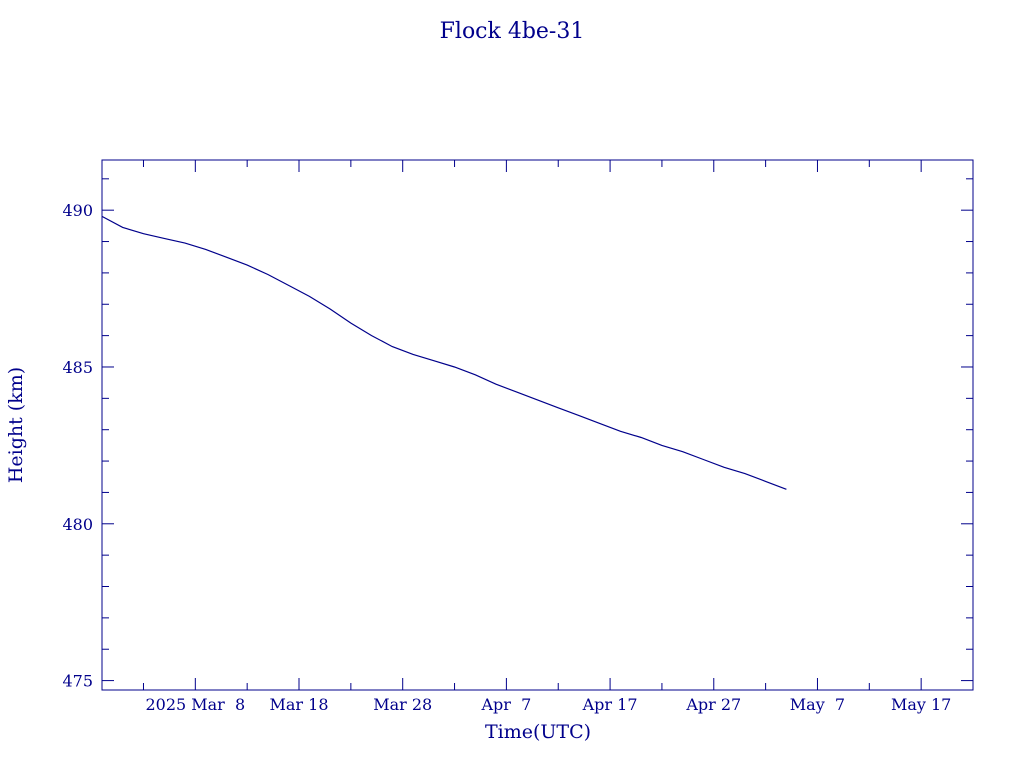 The height and width of the screenshot is (773, 1024). Describe the element at coordinates (77, 210) in the screenshot. I see `y-tick-label: 490` at that location.